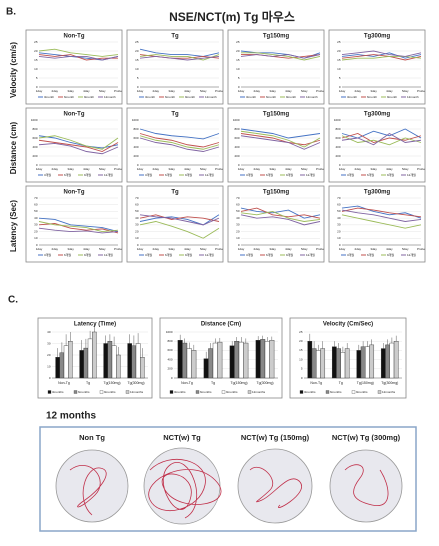  What do you see at coordinates (36, 218) in the screenshot?
I see `y-tick-label: 40` at bounding box center [36, 218].